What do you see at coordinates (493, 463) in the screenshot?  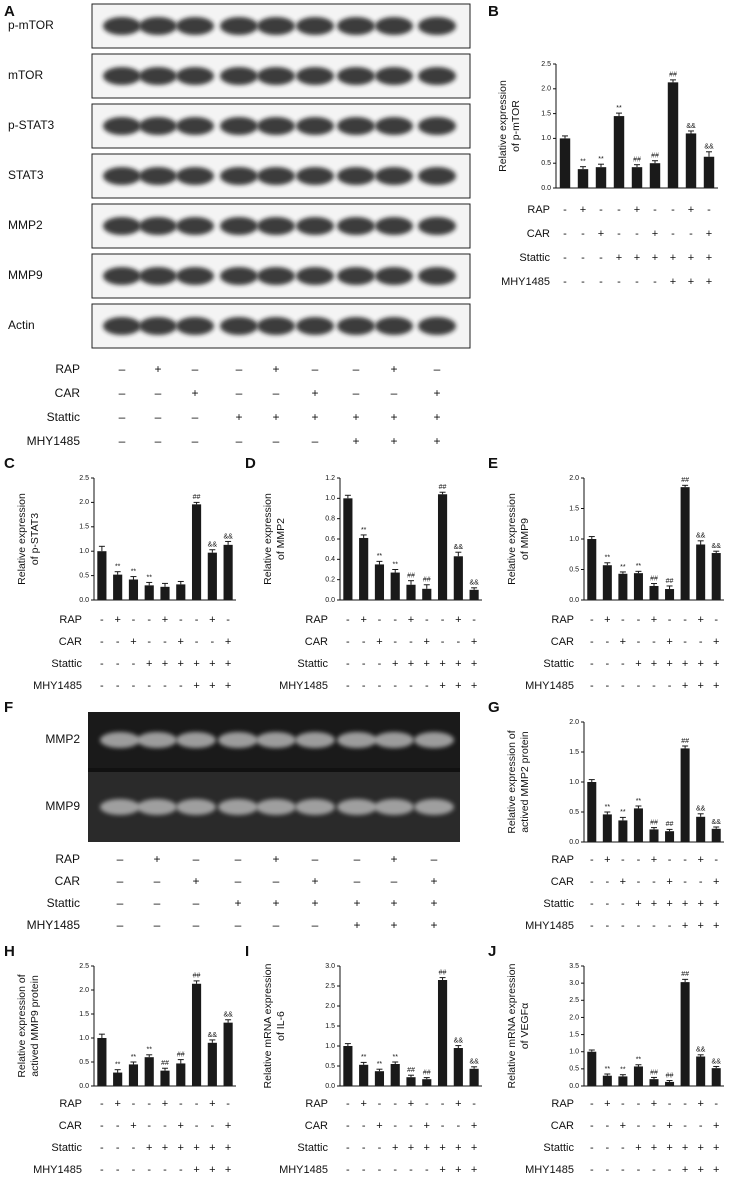 I see `panel-letter: E` at bounding box center [493, 463].